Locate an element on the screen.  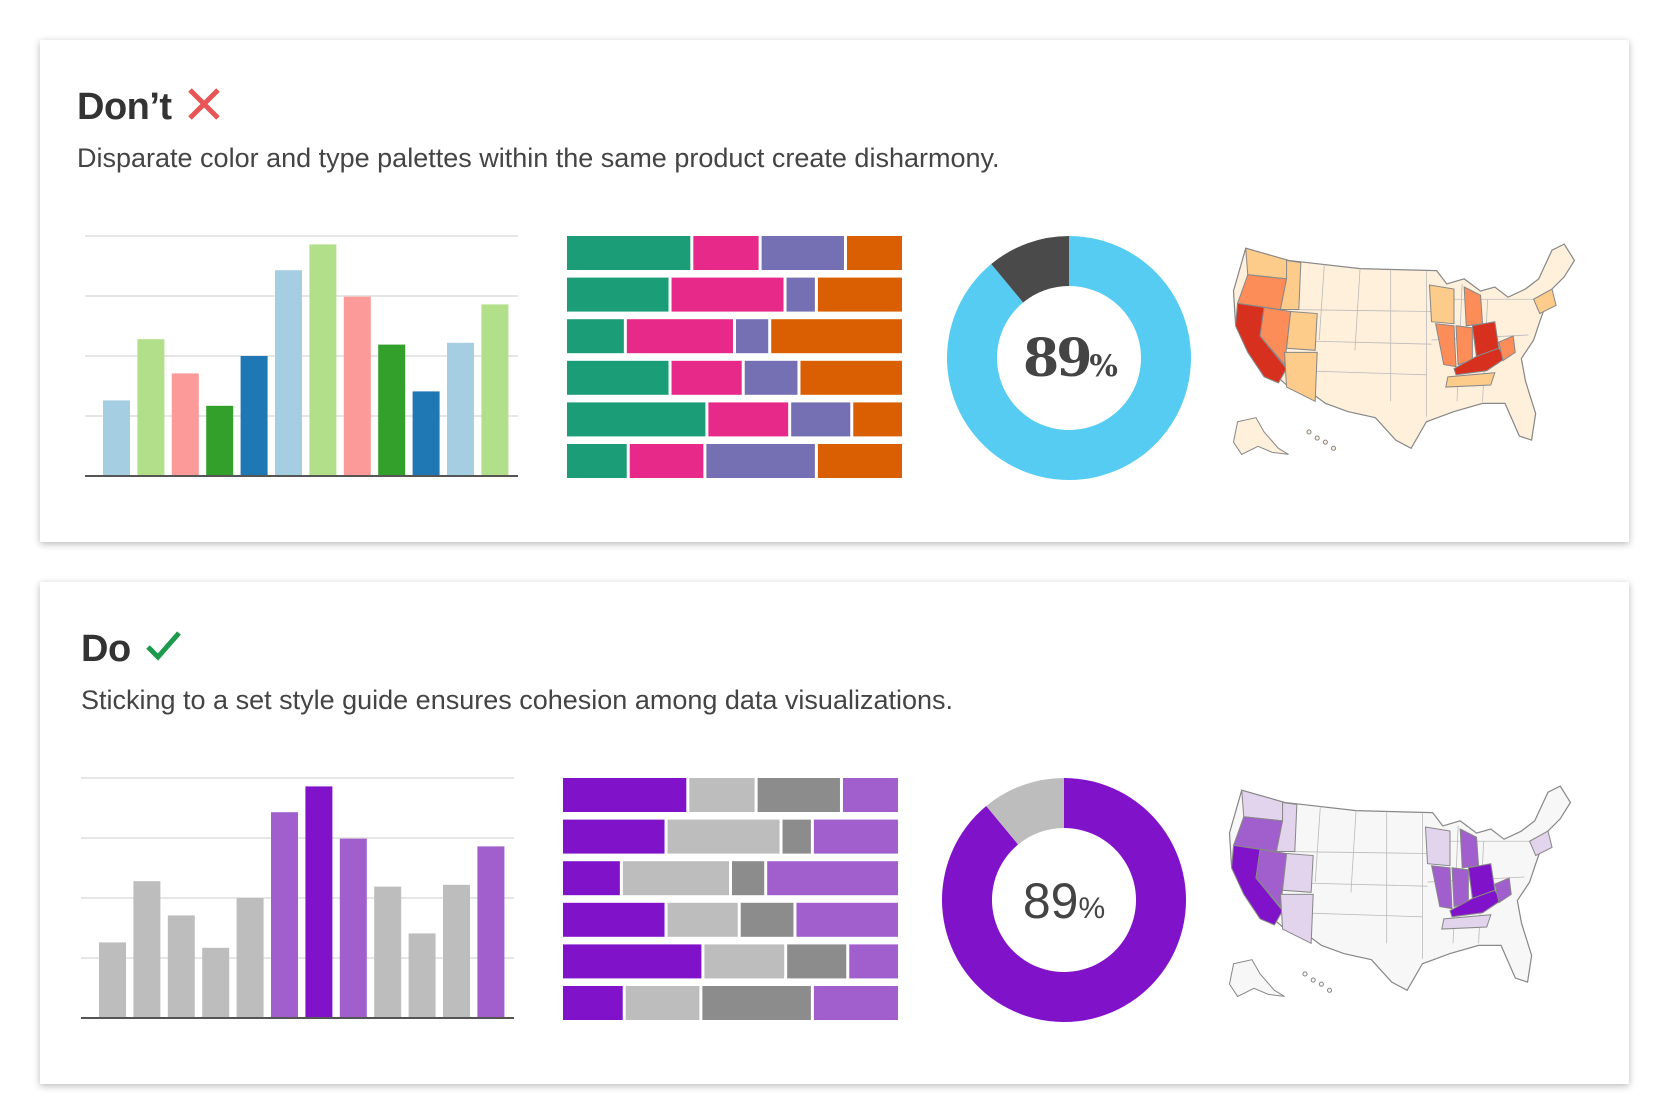
do-title: Do is located at coordinates (106, 649).